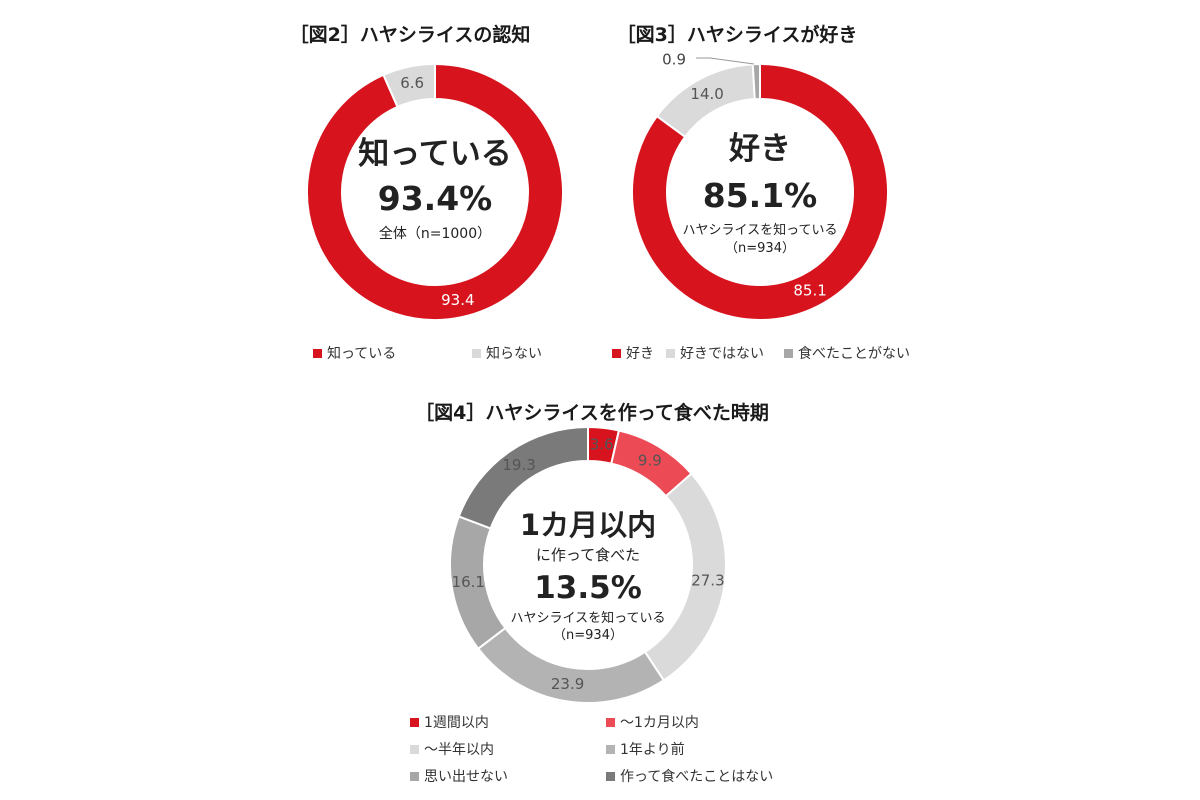 The image size is (1200, 800). I want to click on fig3-slice-label-1: 14.0, so click(706, 94).